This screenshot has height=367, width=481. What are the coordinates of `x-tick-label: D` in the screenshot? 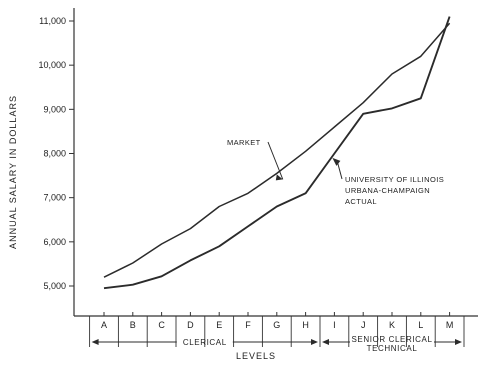 It's located at (190, 325).